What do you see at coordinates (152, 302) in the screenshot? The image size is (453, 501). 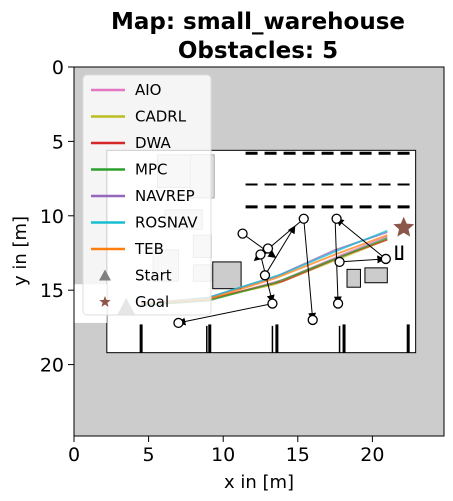 I see `legend-label-goal: Goal` at bounding box center [152, 302].